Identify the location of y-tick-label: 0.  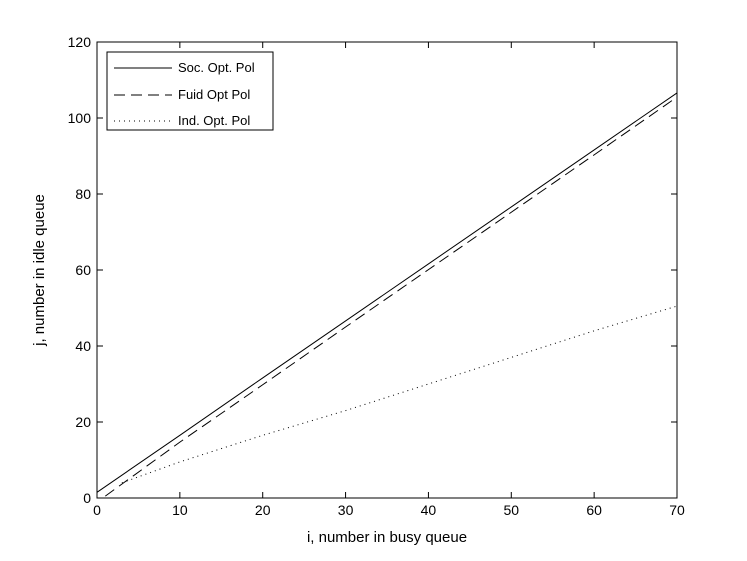
(87, 498).